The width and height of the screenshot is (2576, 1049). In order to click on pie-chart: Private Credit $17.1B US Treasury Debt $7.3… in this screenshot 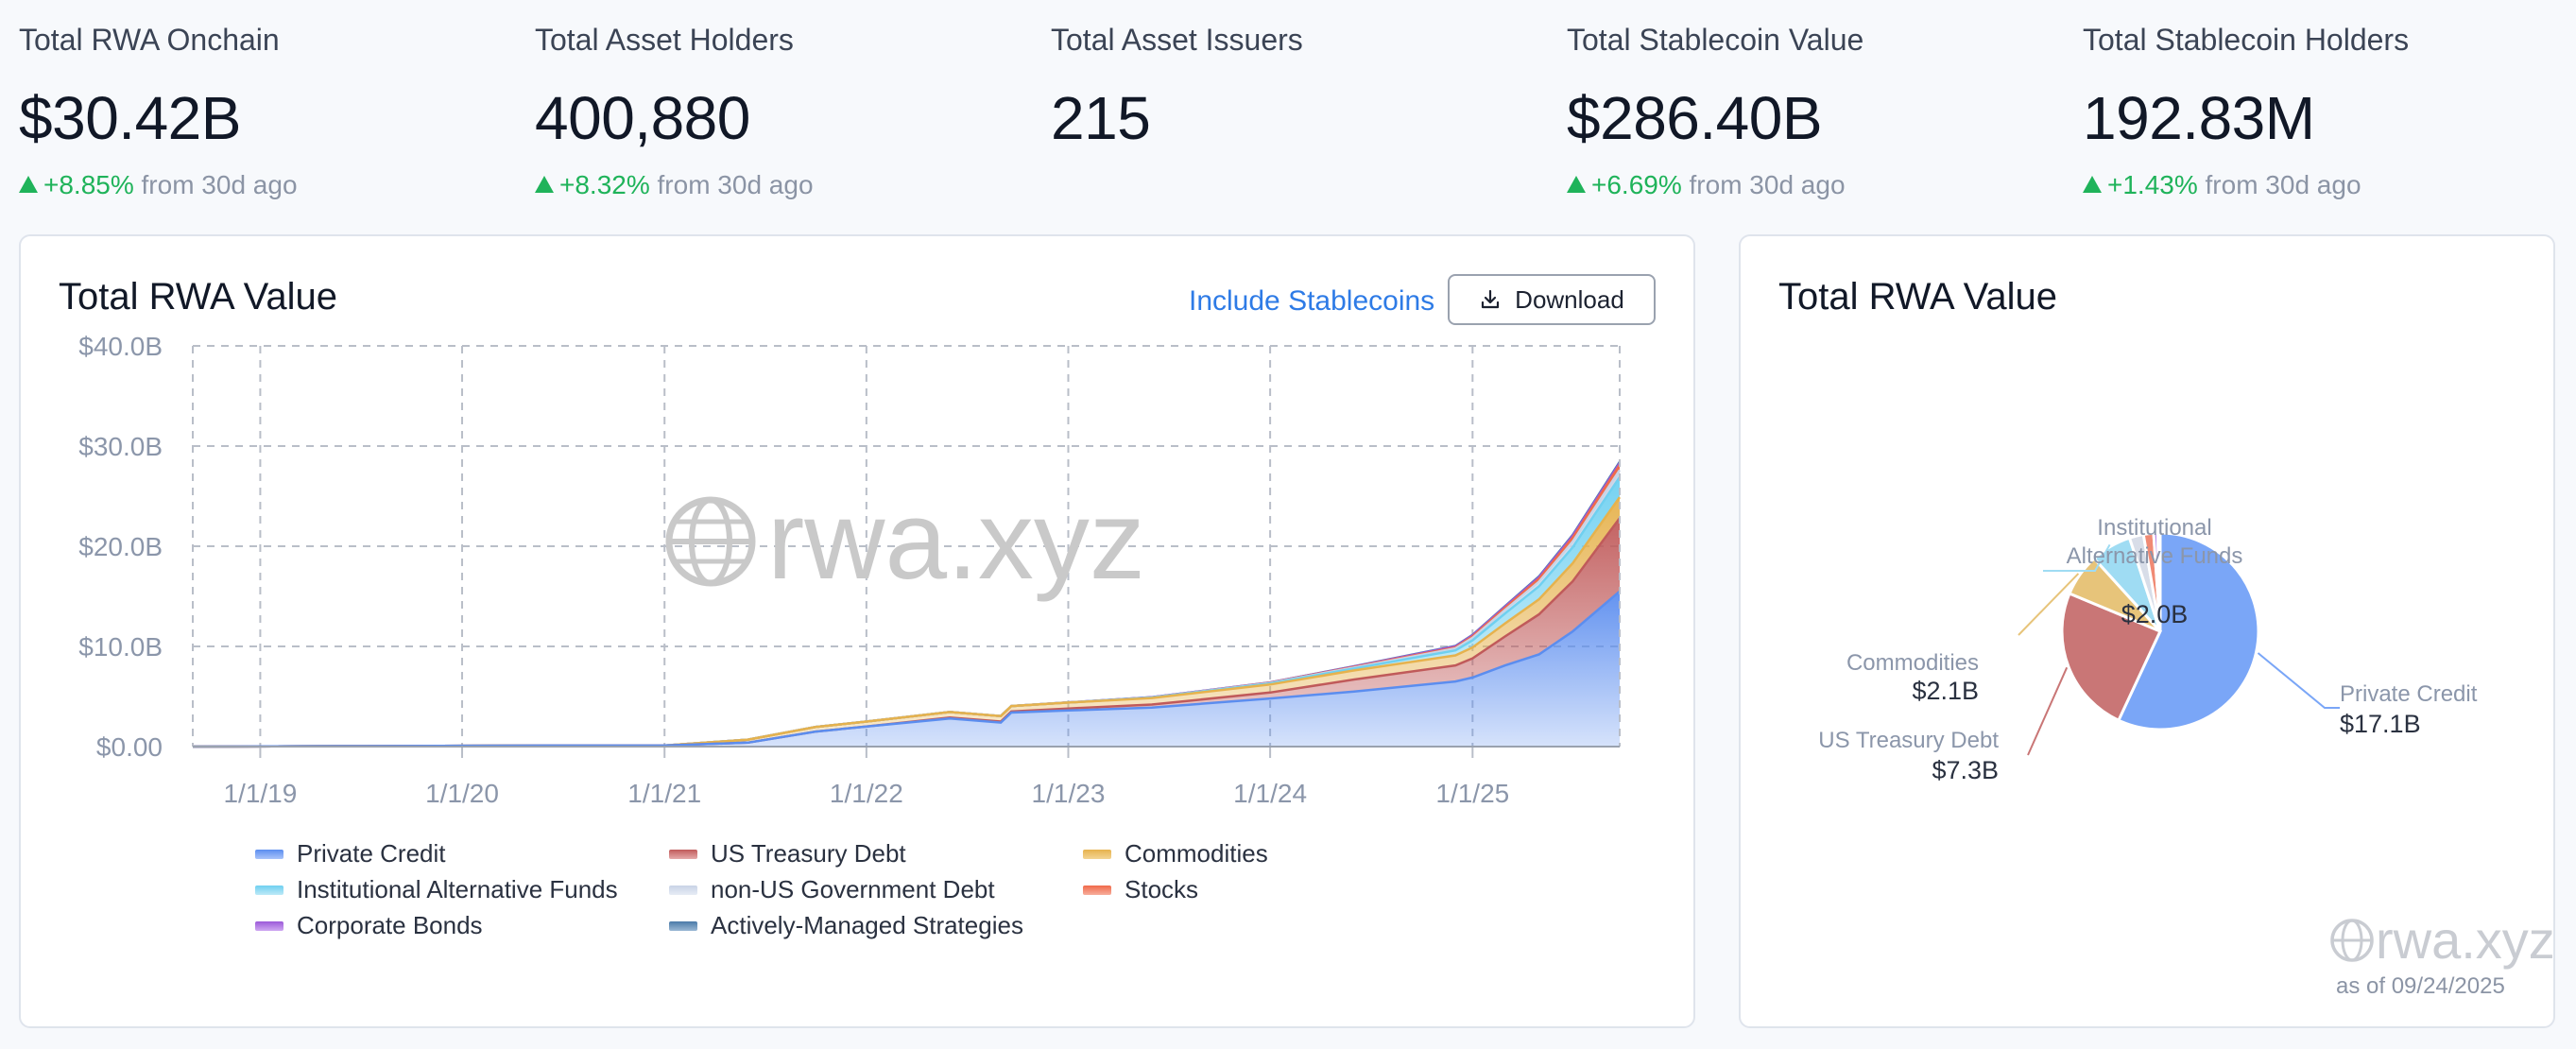, I will do `click(2186, 742)`.